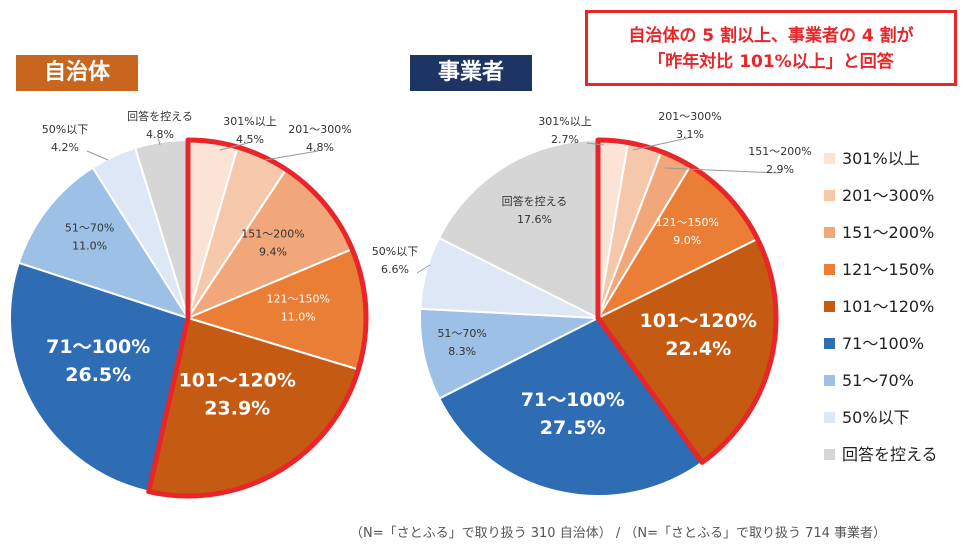 This screenshot has height=550, width=977. What do you see at coordinates (319, 129) in the screenshot?
I see `pie-label-name-0-1: 201〜300%` at bounding box center [319, 129].